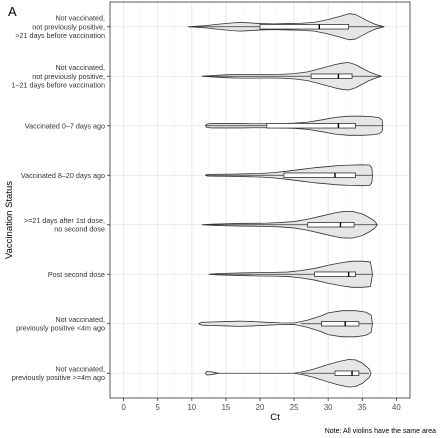 This screenshot has height=438, width=440. I want to click on category-label: >21 days before vaccination, so click(60, 35).